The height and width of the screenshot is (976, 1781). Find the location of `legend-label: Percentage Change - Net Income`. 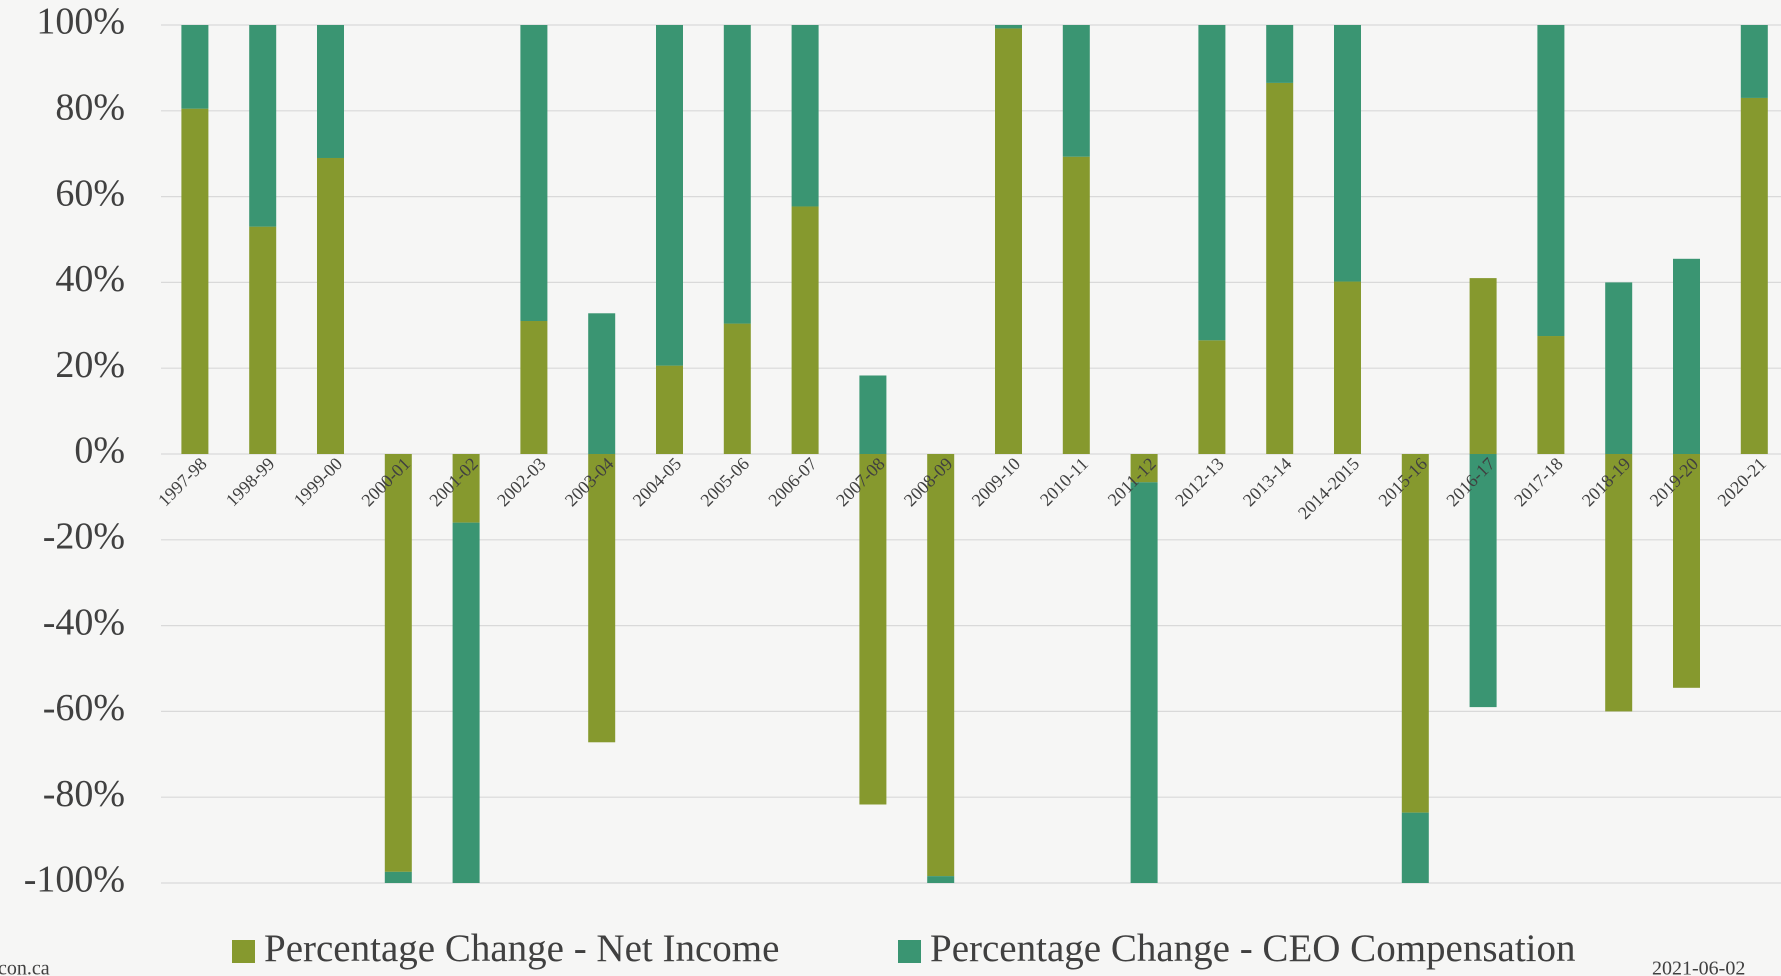

legend-label: Percentage Change - Net Income is located at coordinates (521, 948).